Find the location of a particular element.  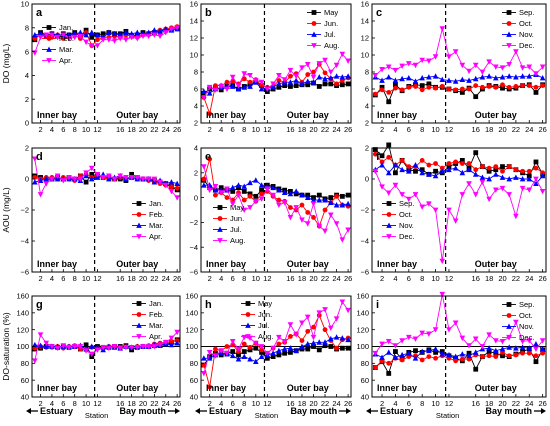

legend-label: Dec. is located at coordinates (406, 236).